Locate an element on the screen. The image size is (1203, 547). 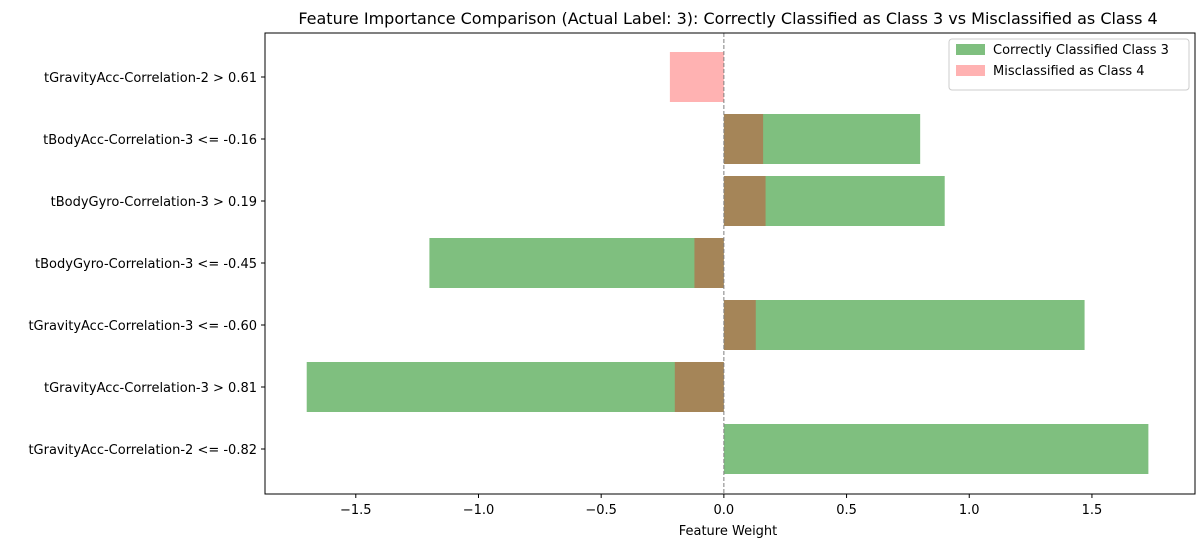
y-tick-label: tBodyGyro-Correlation-3 > 0.19 is located at coordinates (154, 202).